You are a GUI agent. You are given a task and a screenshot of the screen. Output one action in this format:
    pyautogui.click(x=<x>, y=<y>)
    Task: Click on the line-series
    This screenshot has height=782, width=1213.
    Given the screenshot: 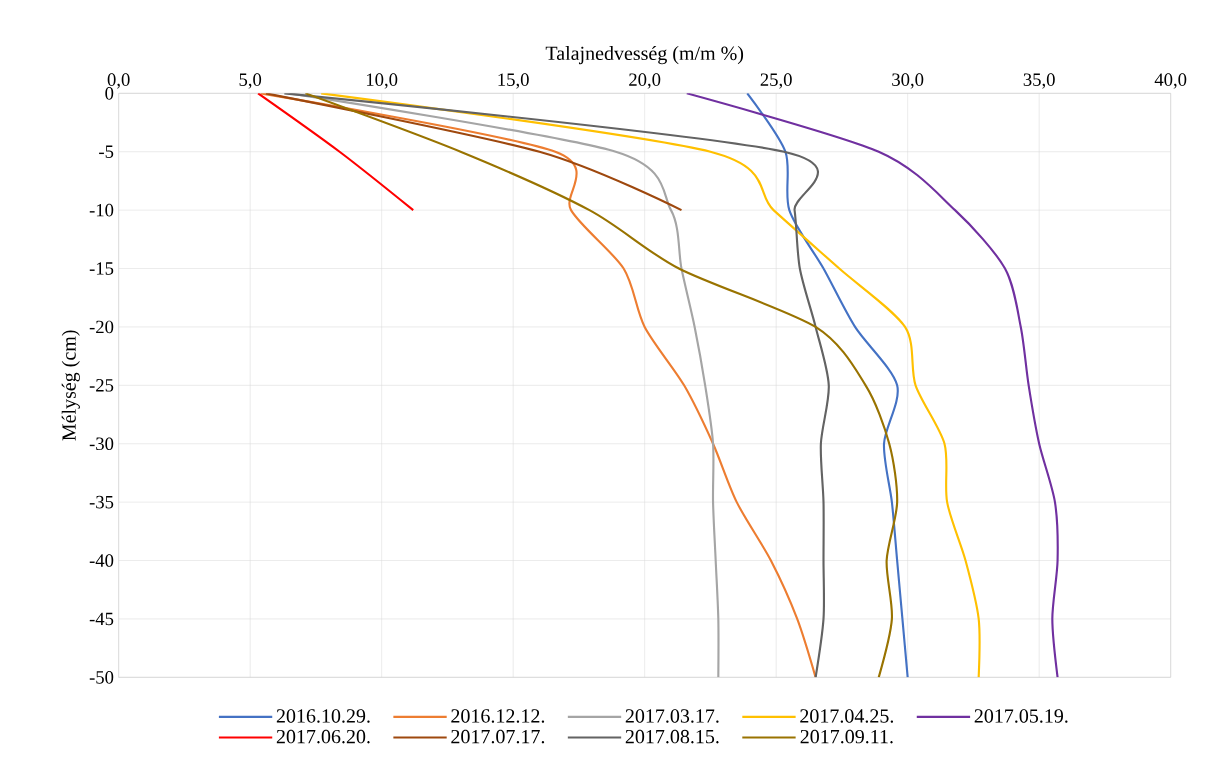 What is the action you would take?
    pyautogui.click(x=827, y=385)
    